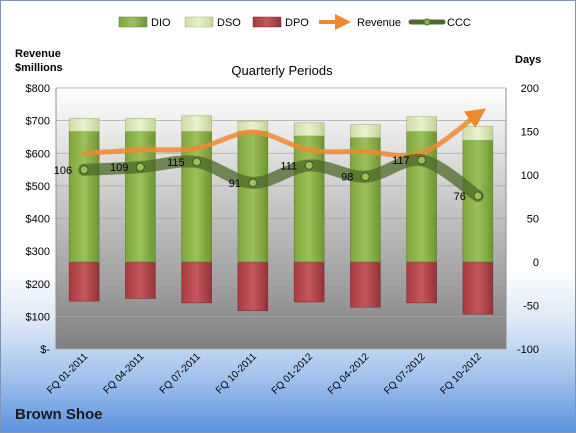 This screenshot has height=433, width=576. Describe the element at coordinates (45, 350) in the screenshot. I see `left-tick-label: $-` at that location.